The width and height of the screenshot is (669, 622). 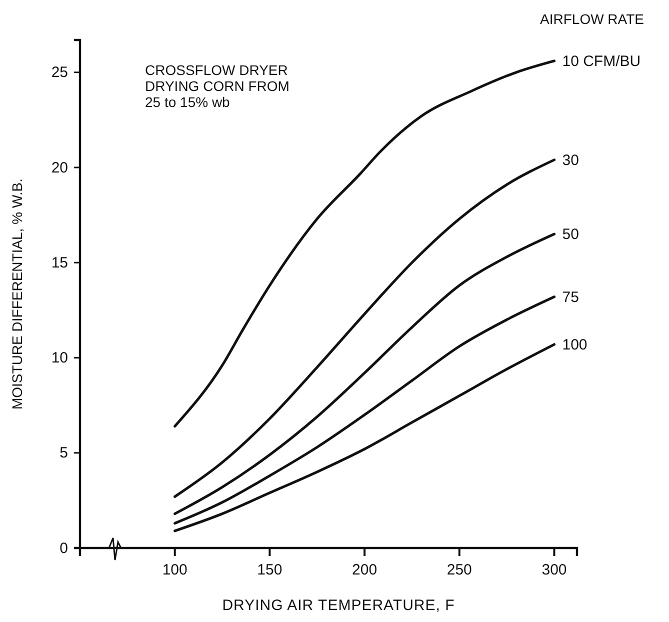 I want to click on y-tick-label: 5, so click(x=64, y=453).